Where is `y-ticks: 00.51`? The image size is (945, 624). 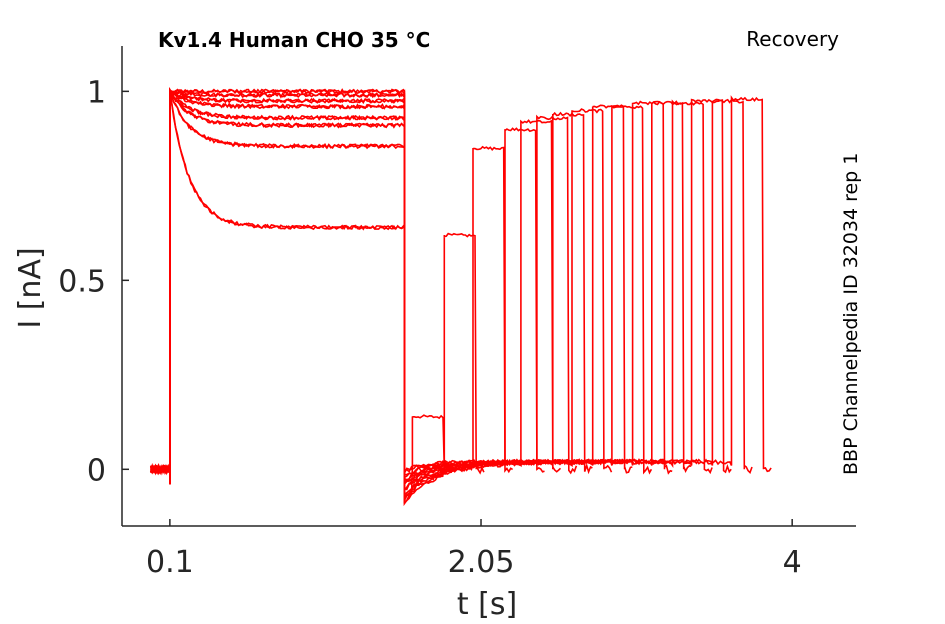
y-ticks: 00.51 is located at coordinates (93, 281).